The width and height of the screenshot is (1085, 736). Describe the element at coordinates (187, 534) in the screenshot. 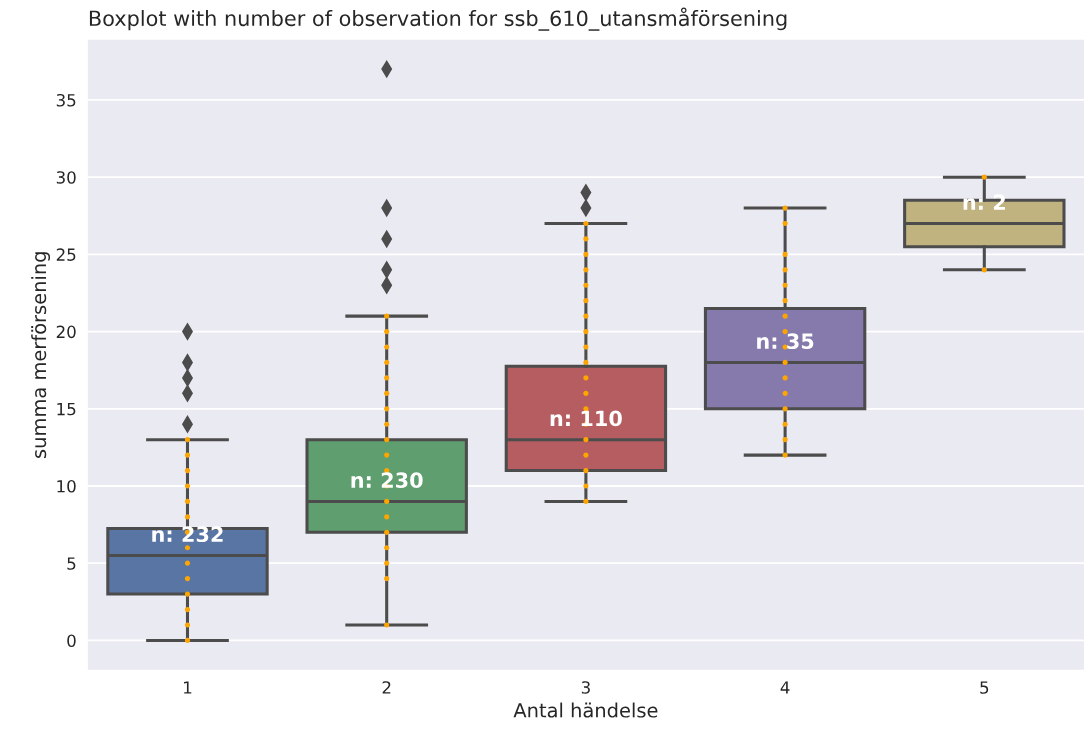

I see `annotation: n: 232` at that location.